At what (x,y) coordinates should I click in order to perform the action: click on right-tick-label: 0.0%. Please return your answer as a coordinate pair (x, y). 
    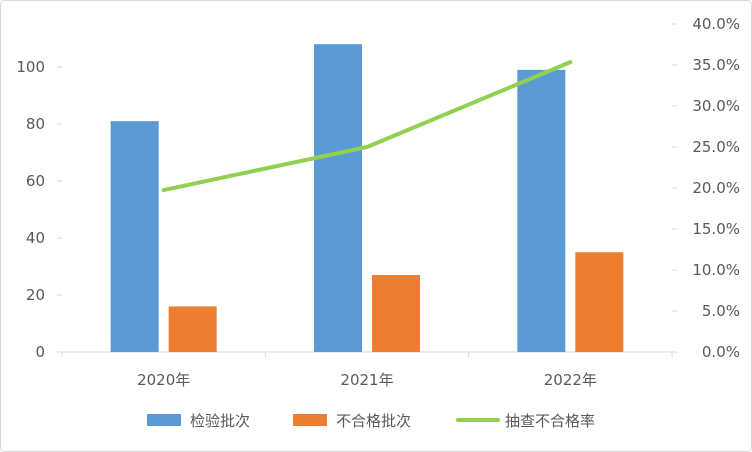
    Looking at the image, I should click on (721, 352).